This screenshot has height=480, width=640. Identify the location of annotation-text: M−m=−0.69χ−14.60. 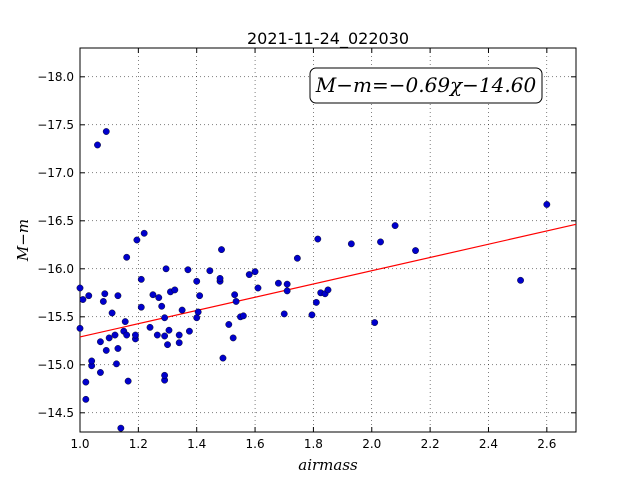
(426, 85).